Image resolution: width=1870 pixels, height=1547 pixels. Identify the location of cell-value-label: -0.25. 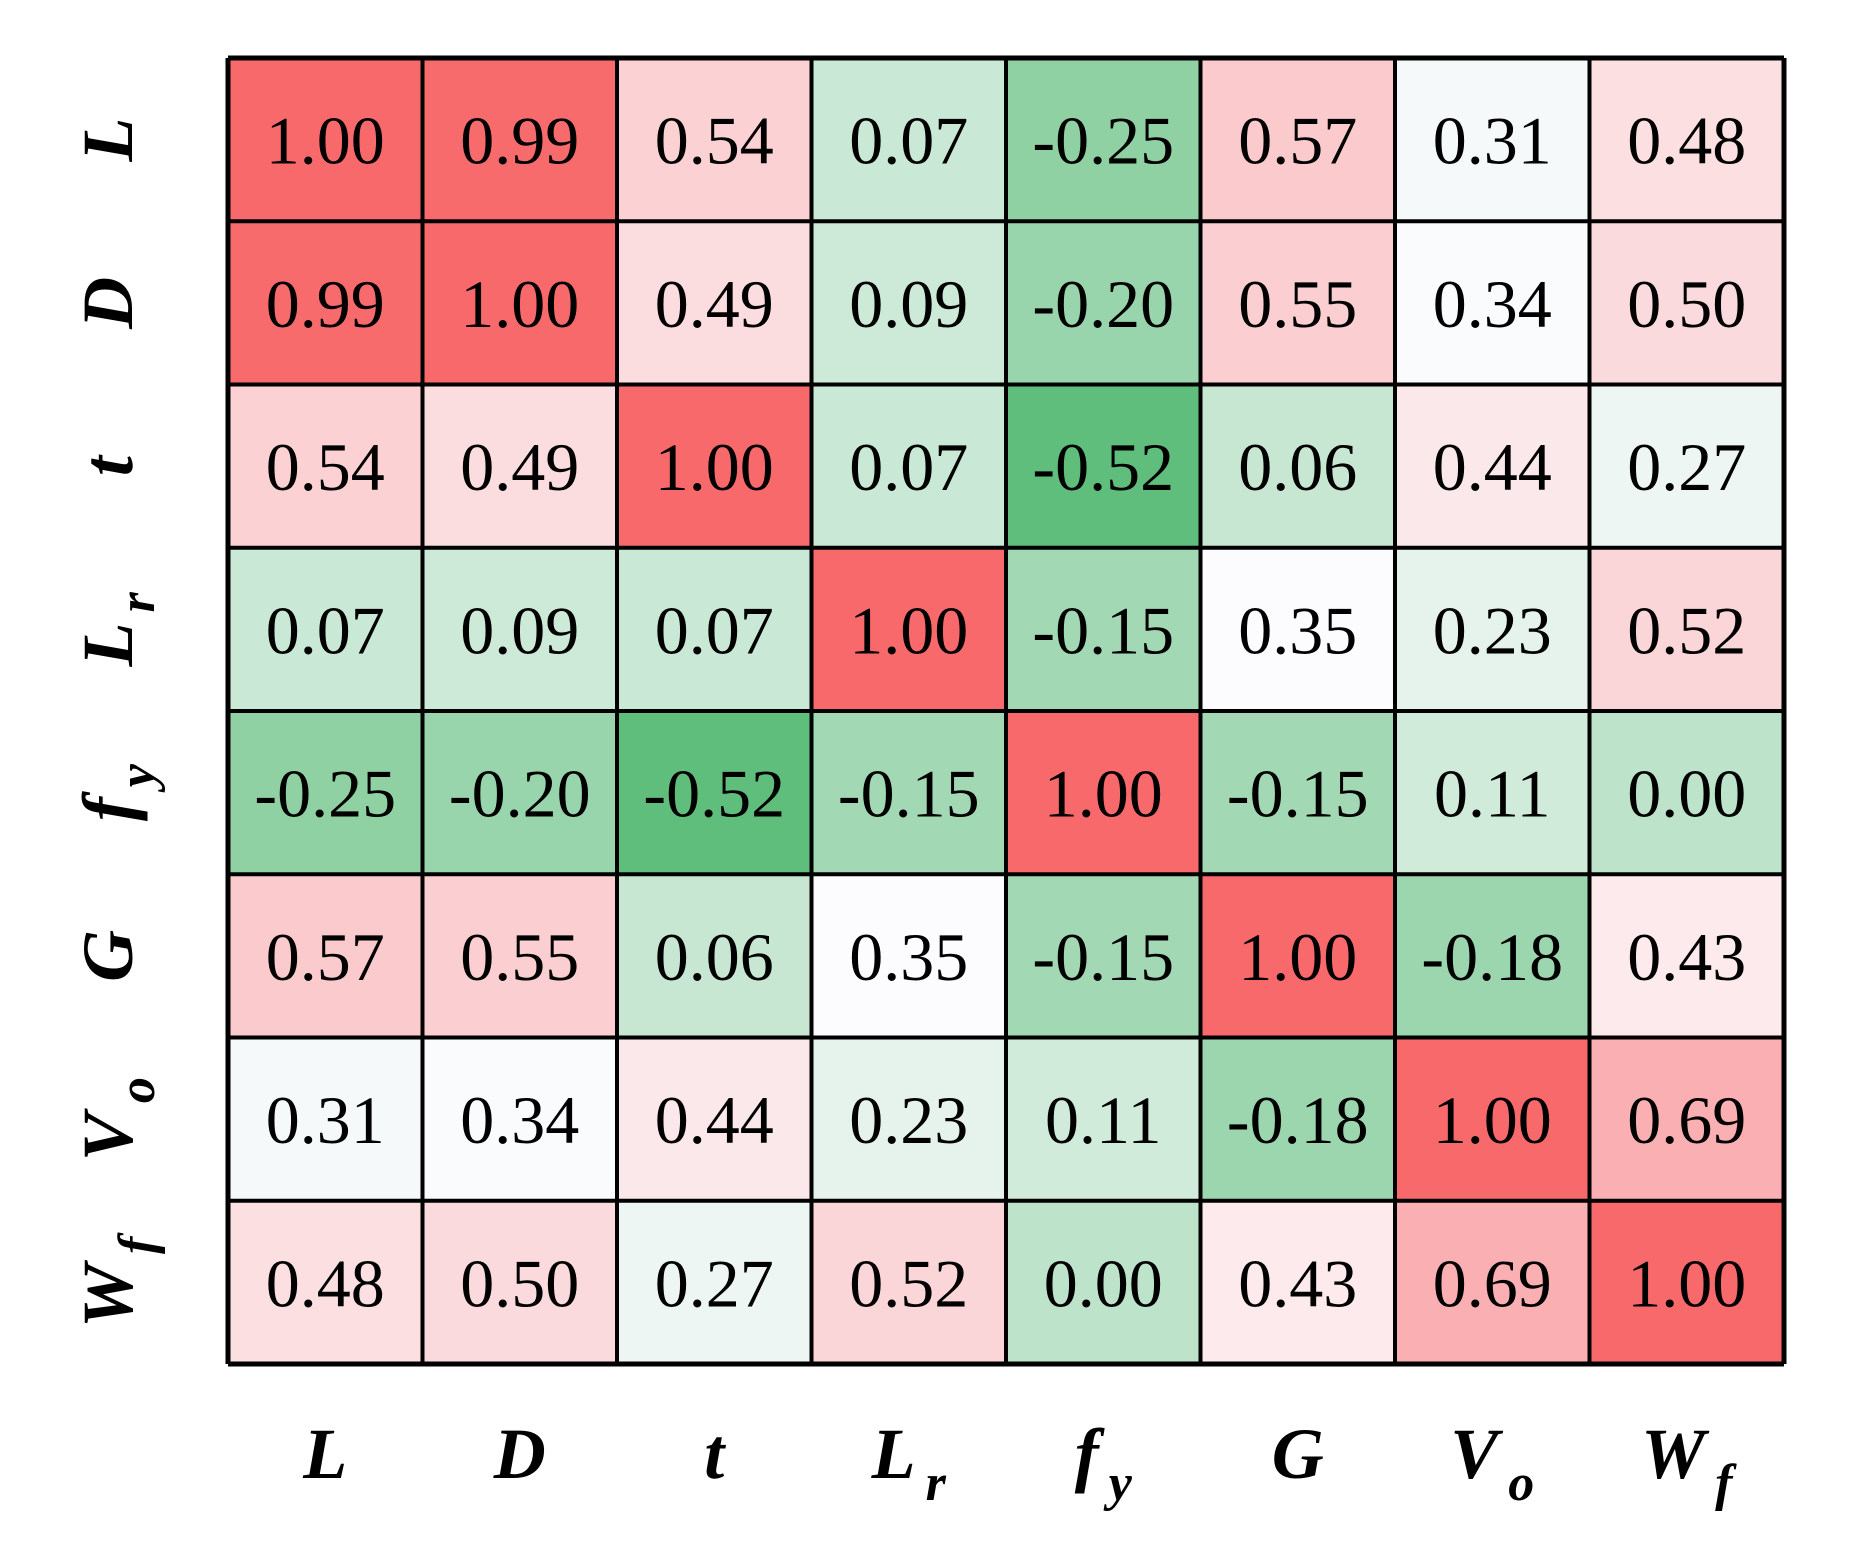
(325, 794).